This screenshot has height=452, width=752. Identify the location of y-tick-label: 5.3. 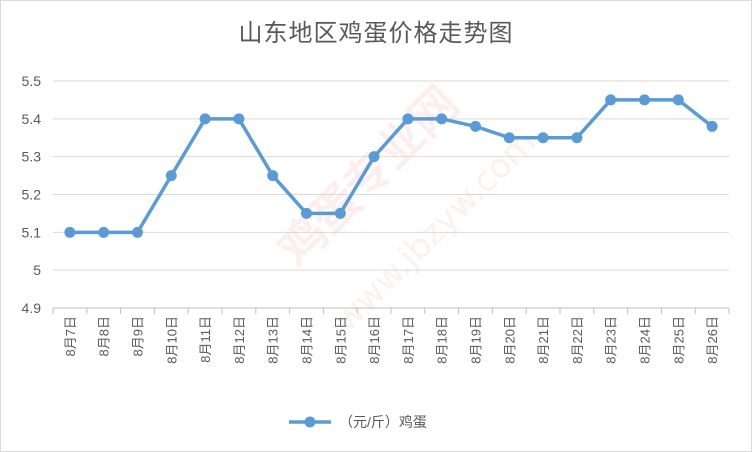
(32, 157).